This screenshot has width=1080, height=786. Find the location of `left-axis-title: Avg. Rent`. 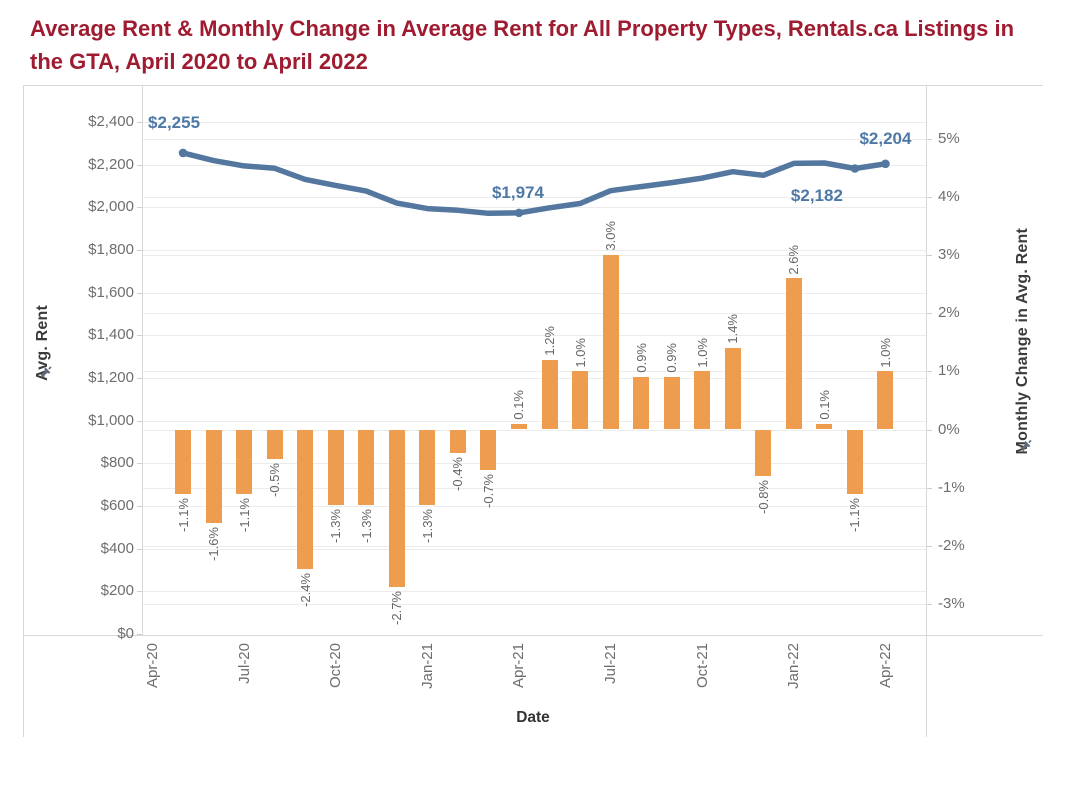

left-axis-title: Avg. Rent is located at coordinates (43, 343).